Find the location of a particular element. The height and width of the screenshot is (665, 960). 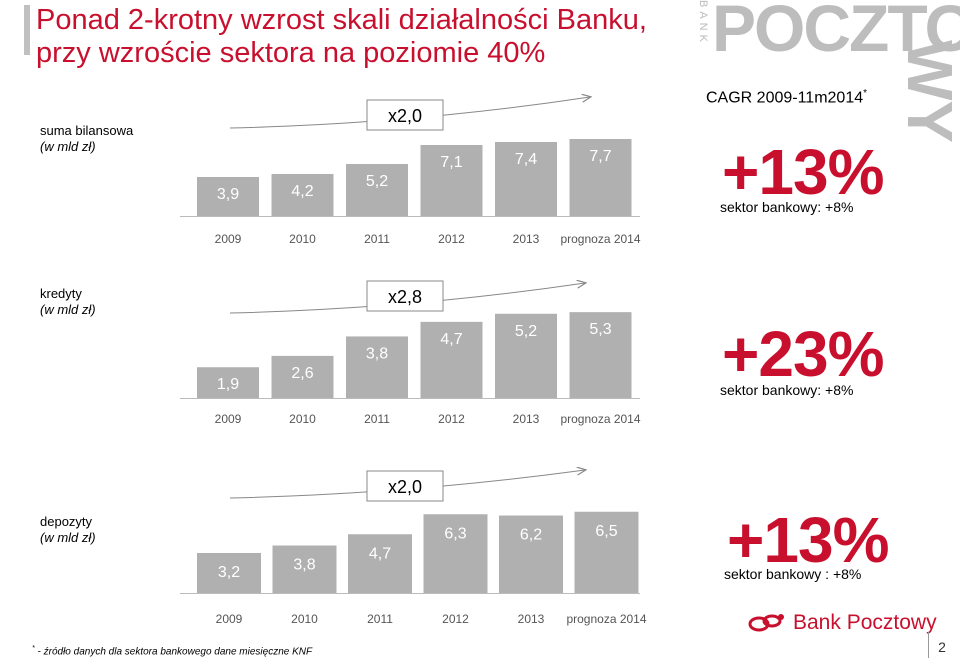

cagr-header: CAGR 2009-11m2014* is located at coordinates (786, 97).